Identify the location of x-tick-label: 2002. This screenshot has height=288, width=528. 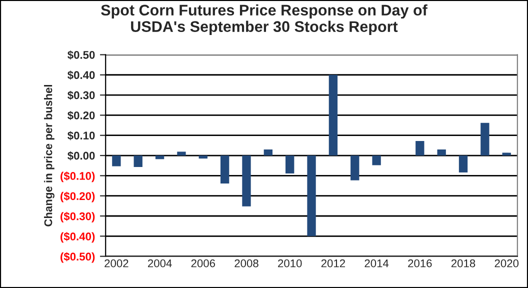
(116, 263).